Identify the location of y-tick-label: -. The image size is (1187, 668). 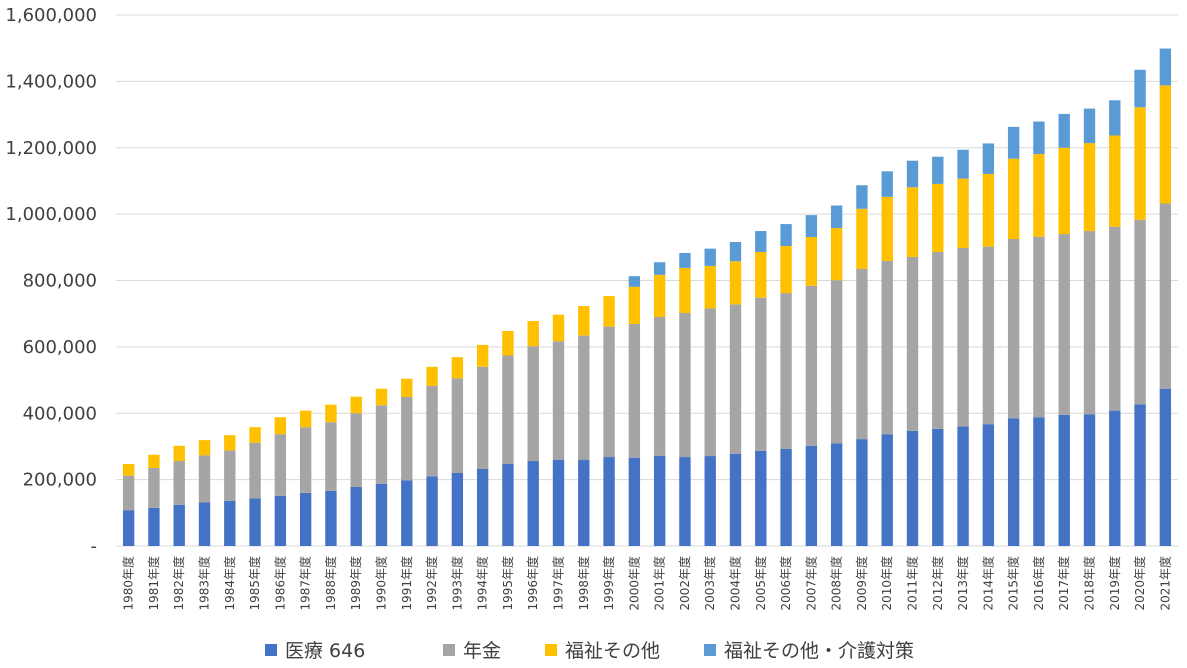
(94, 546).